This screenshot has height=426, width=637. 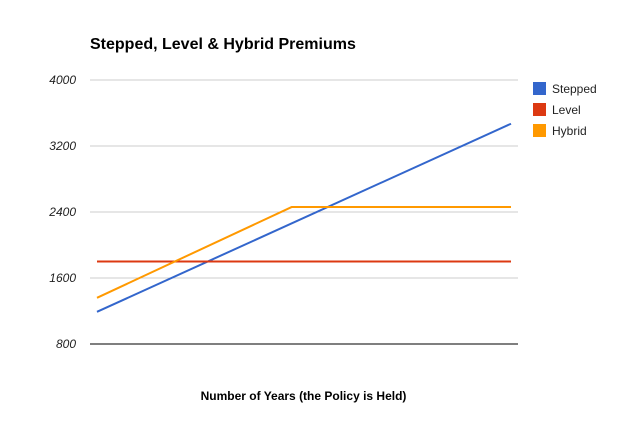 What do you see at coordinates (569, 130) in the screenshot?
I see `legend-label: Hybrid` at bounding box center [569, 130].